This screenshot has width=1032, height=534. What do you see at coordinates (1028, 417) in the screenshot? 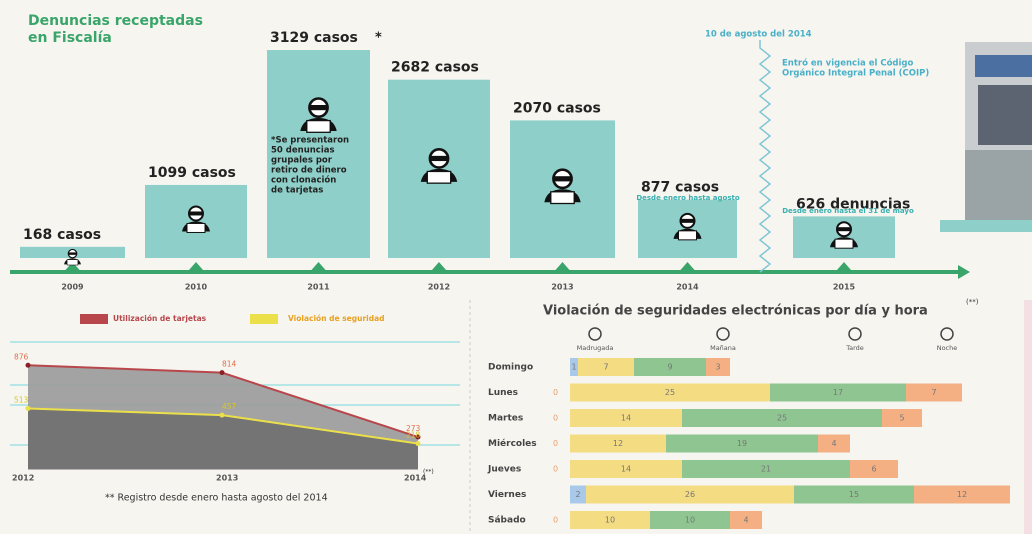
I see `edge-panel` at bounding box center [1028, 417].